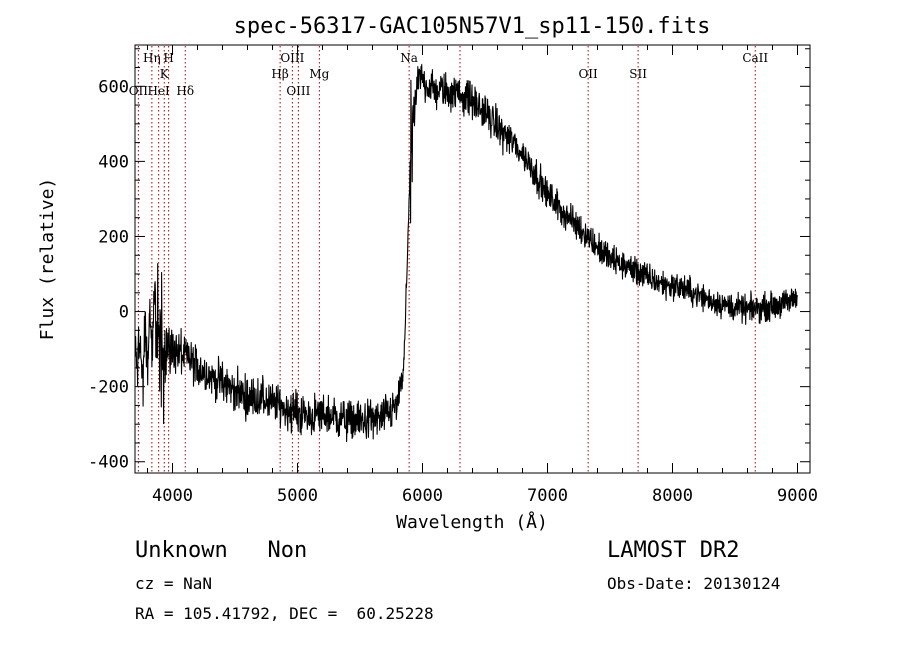 The image size is (900, 649). I want to click on spectral-line-label: Na, so click(409, 58).